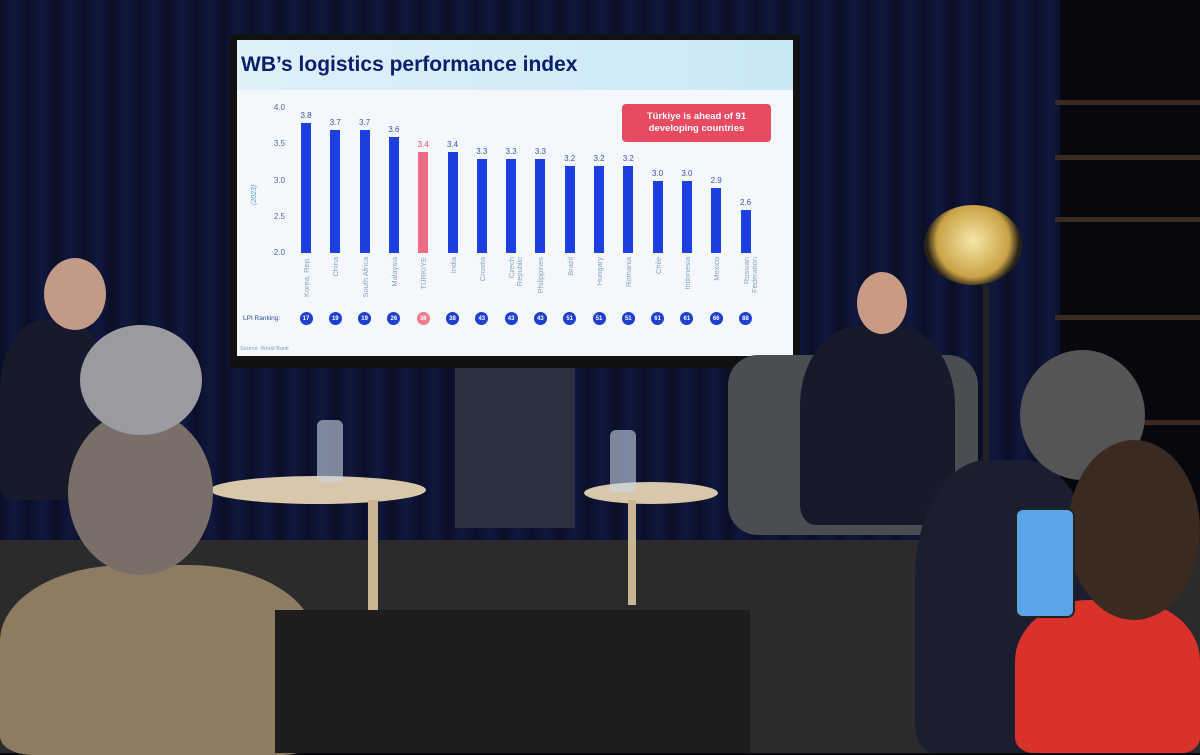  I want to click on left-table-leg, so click(373, 557).